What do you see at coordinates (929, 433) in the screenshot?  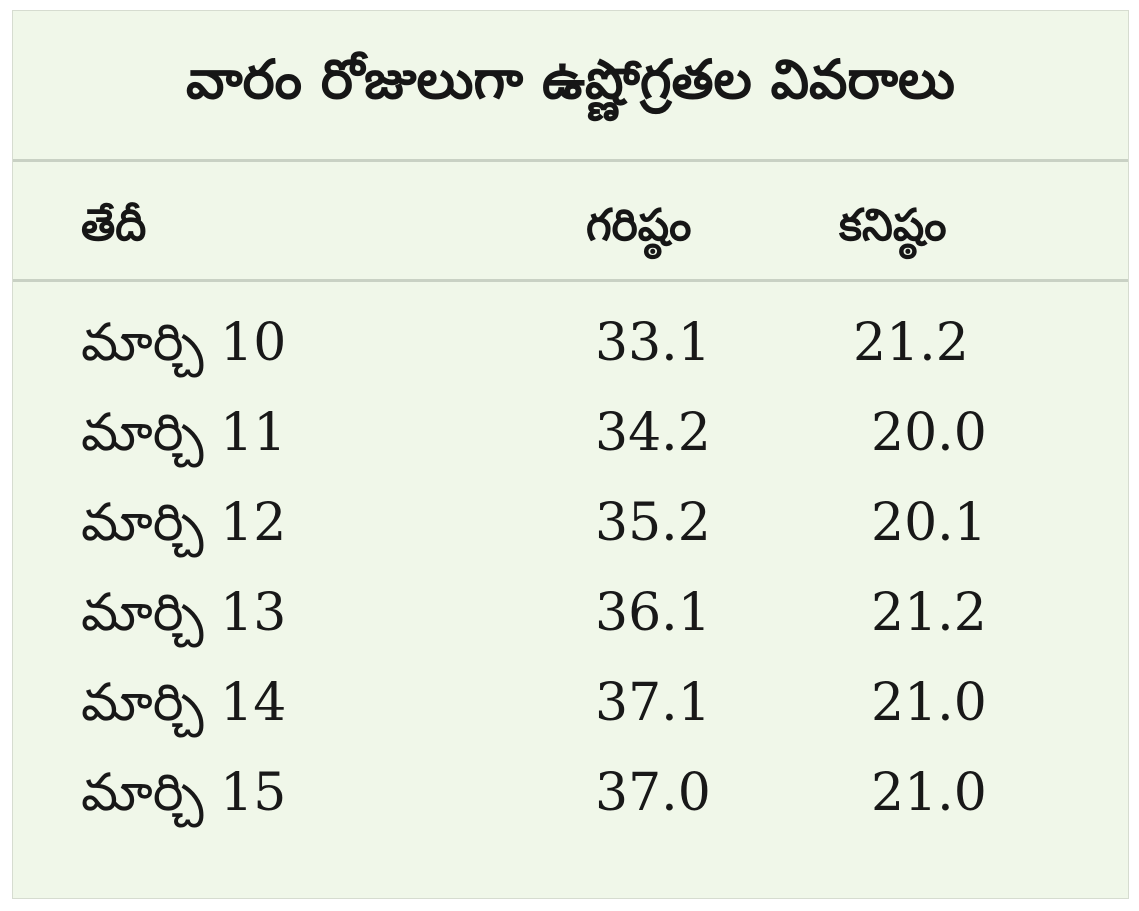 I see `cell-min: 20.0` at bounding box center [929, 433].